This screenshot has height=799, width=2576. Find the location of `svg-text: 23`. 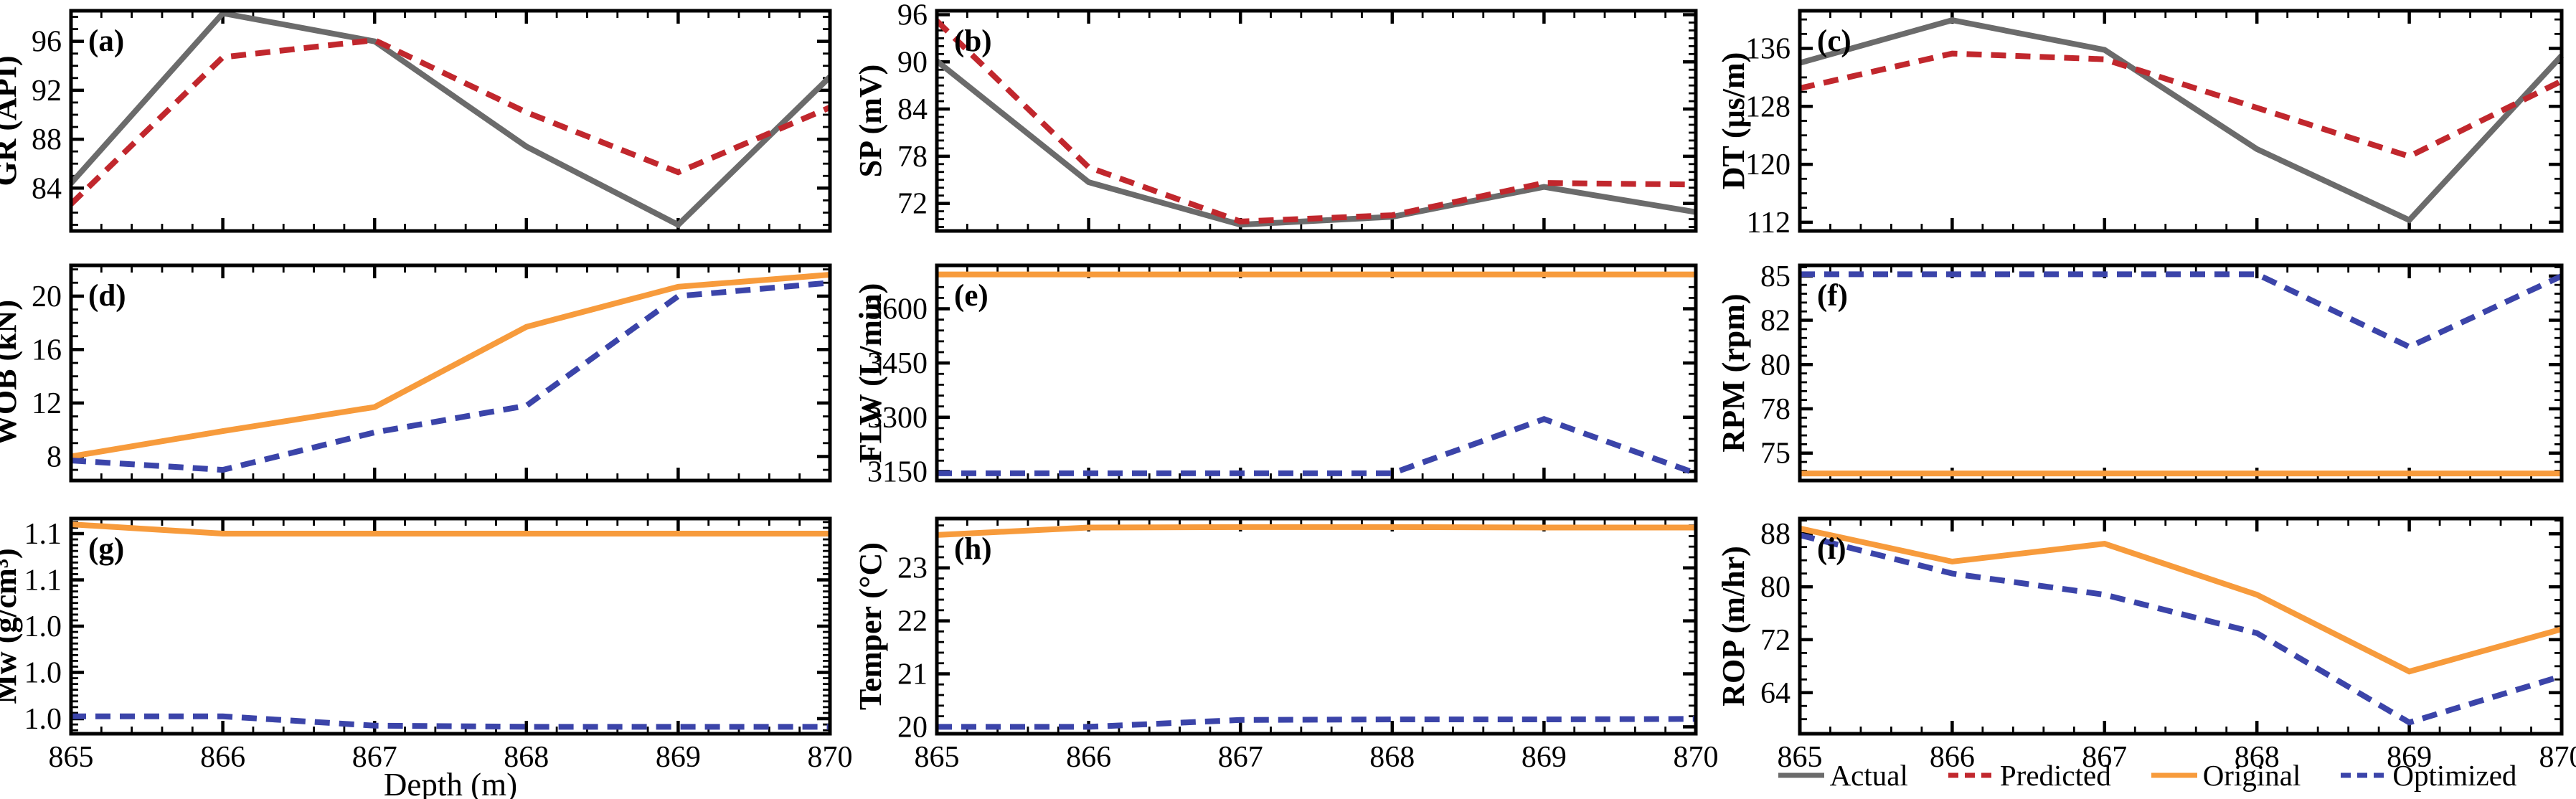

svg-text: 23 is located at coordinates (912, 568).